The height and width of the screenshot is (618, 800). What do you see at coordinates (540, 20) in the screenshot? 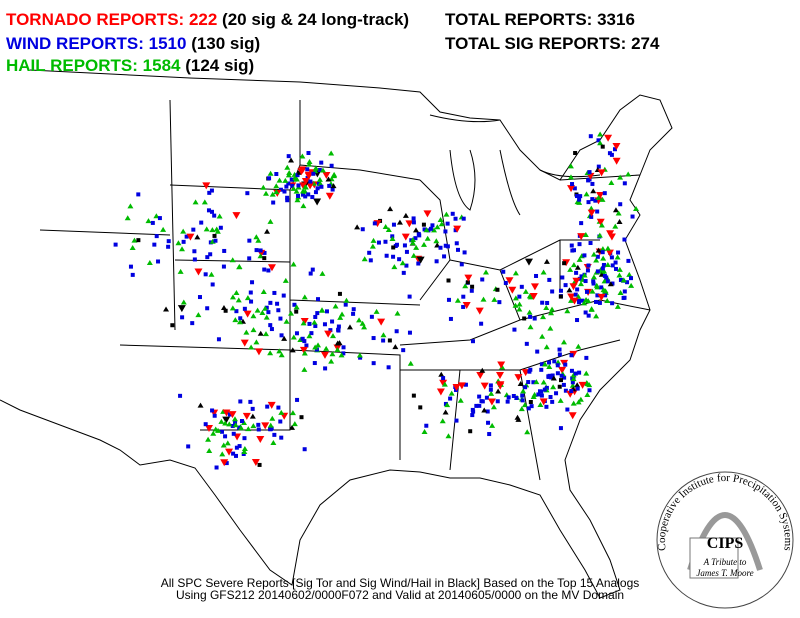
I see `total-line: TOTAL REPORTS: 3316` at bounding box center [540, 20].